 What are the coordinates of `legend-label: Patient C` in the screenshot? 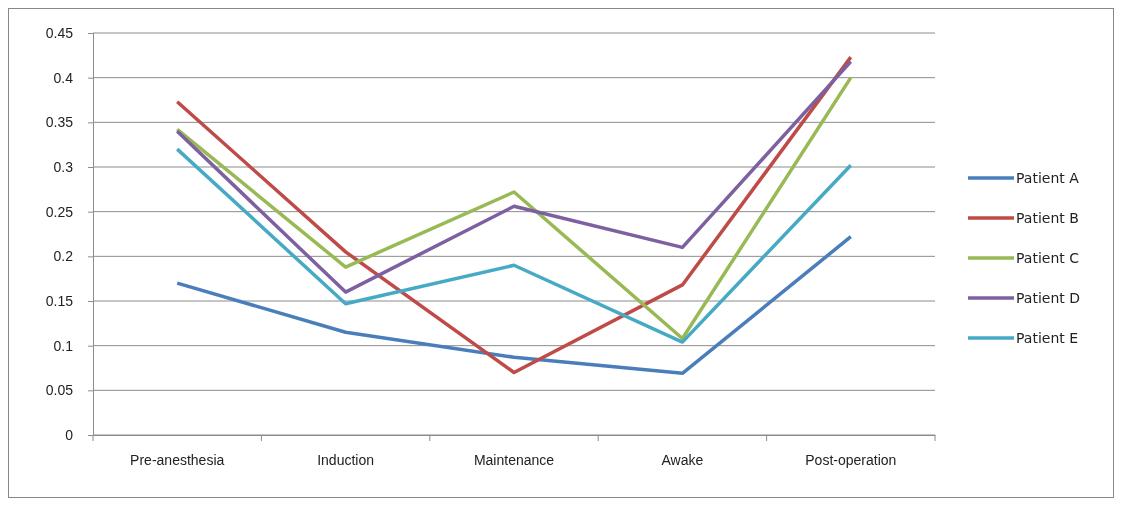 It's located at (1048, 258).